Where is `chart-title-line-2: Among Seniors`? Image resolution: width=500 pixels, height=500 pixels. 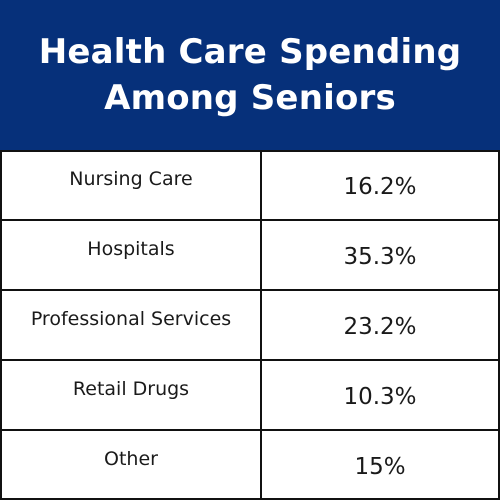 chart-title-line-2: Among Seniors is located at coordinates (250, 98).